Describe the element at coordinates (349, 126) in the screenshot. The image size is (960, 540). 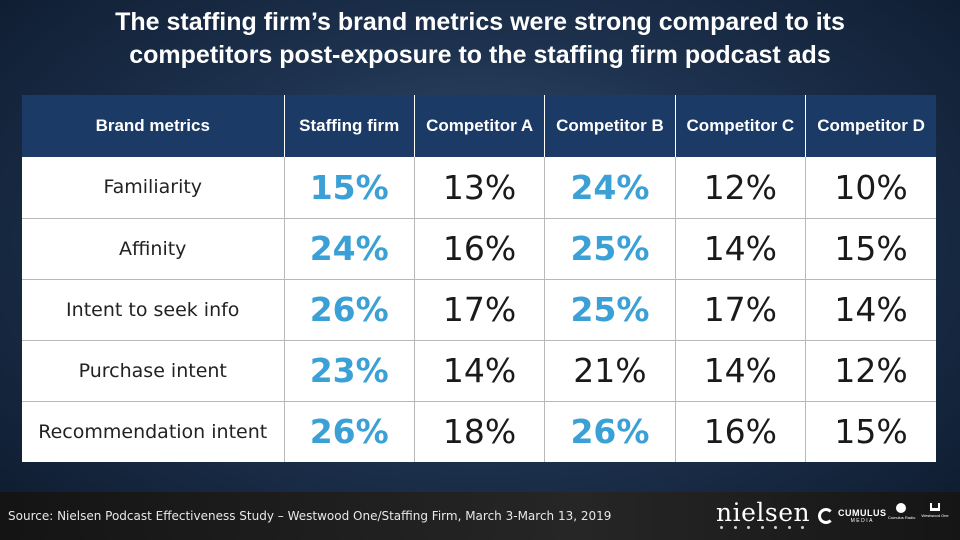
I see `header-staffing-firm: Staffing firm` at that location.